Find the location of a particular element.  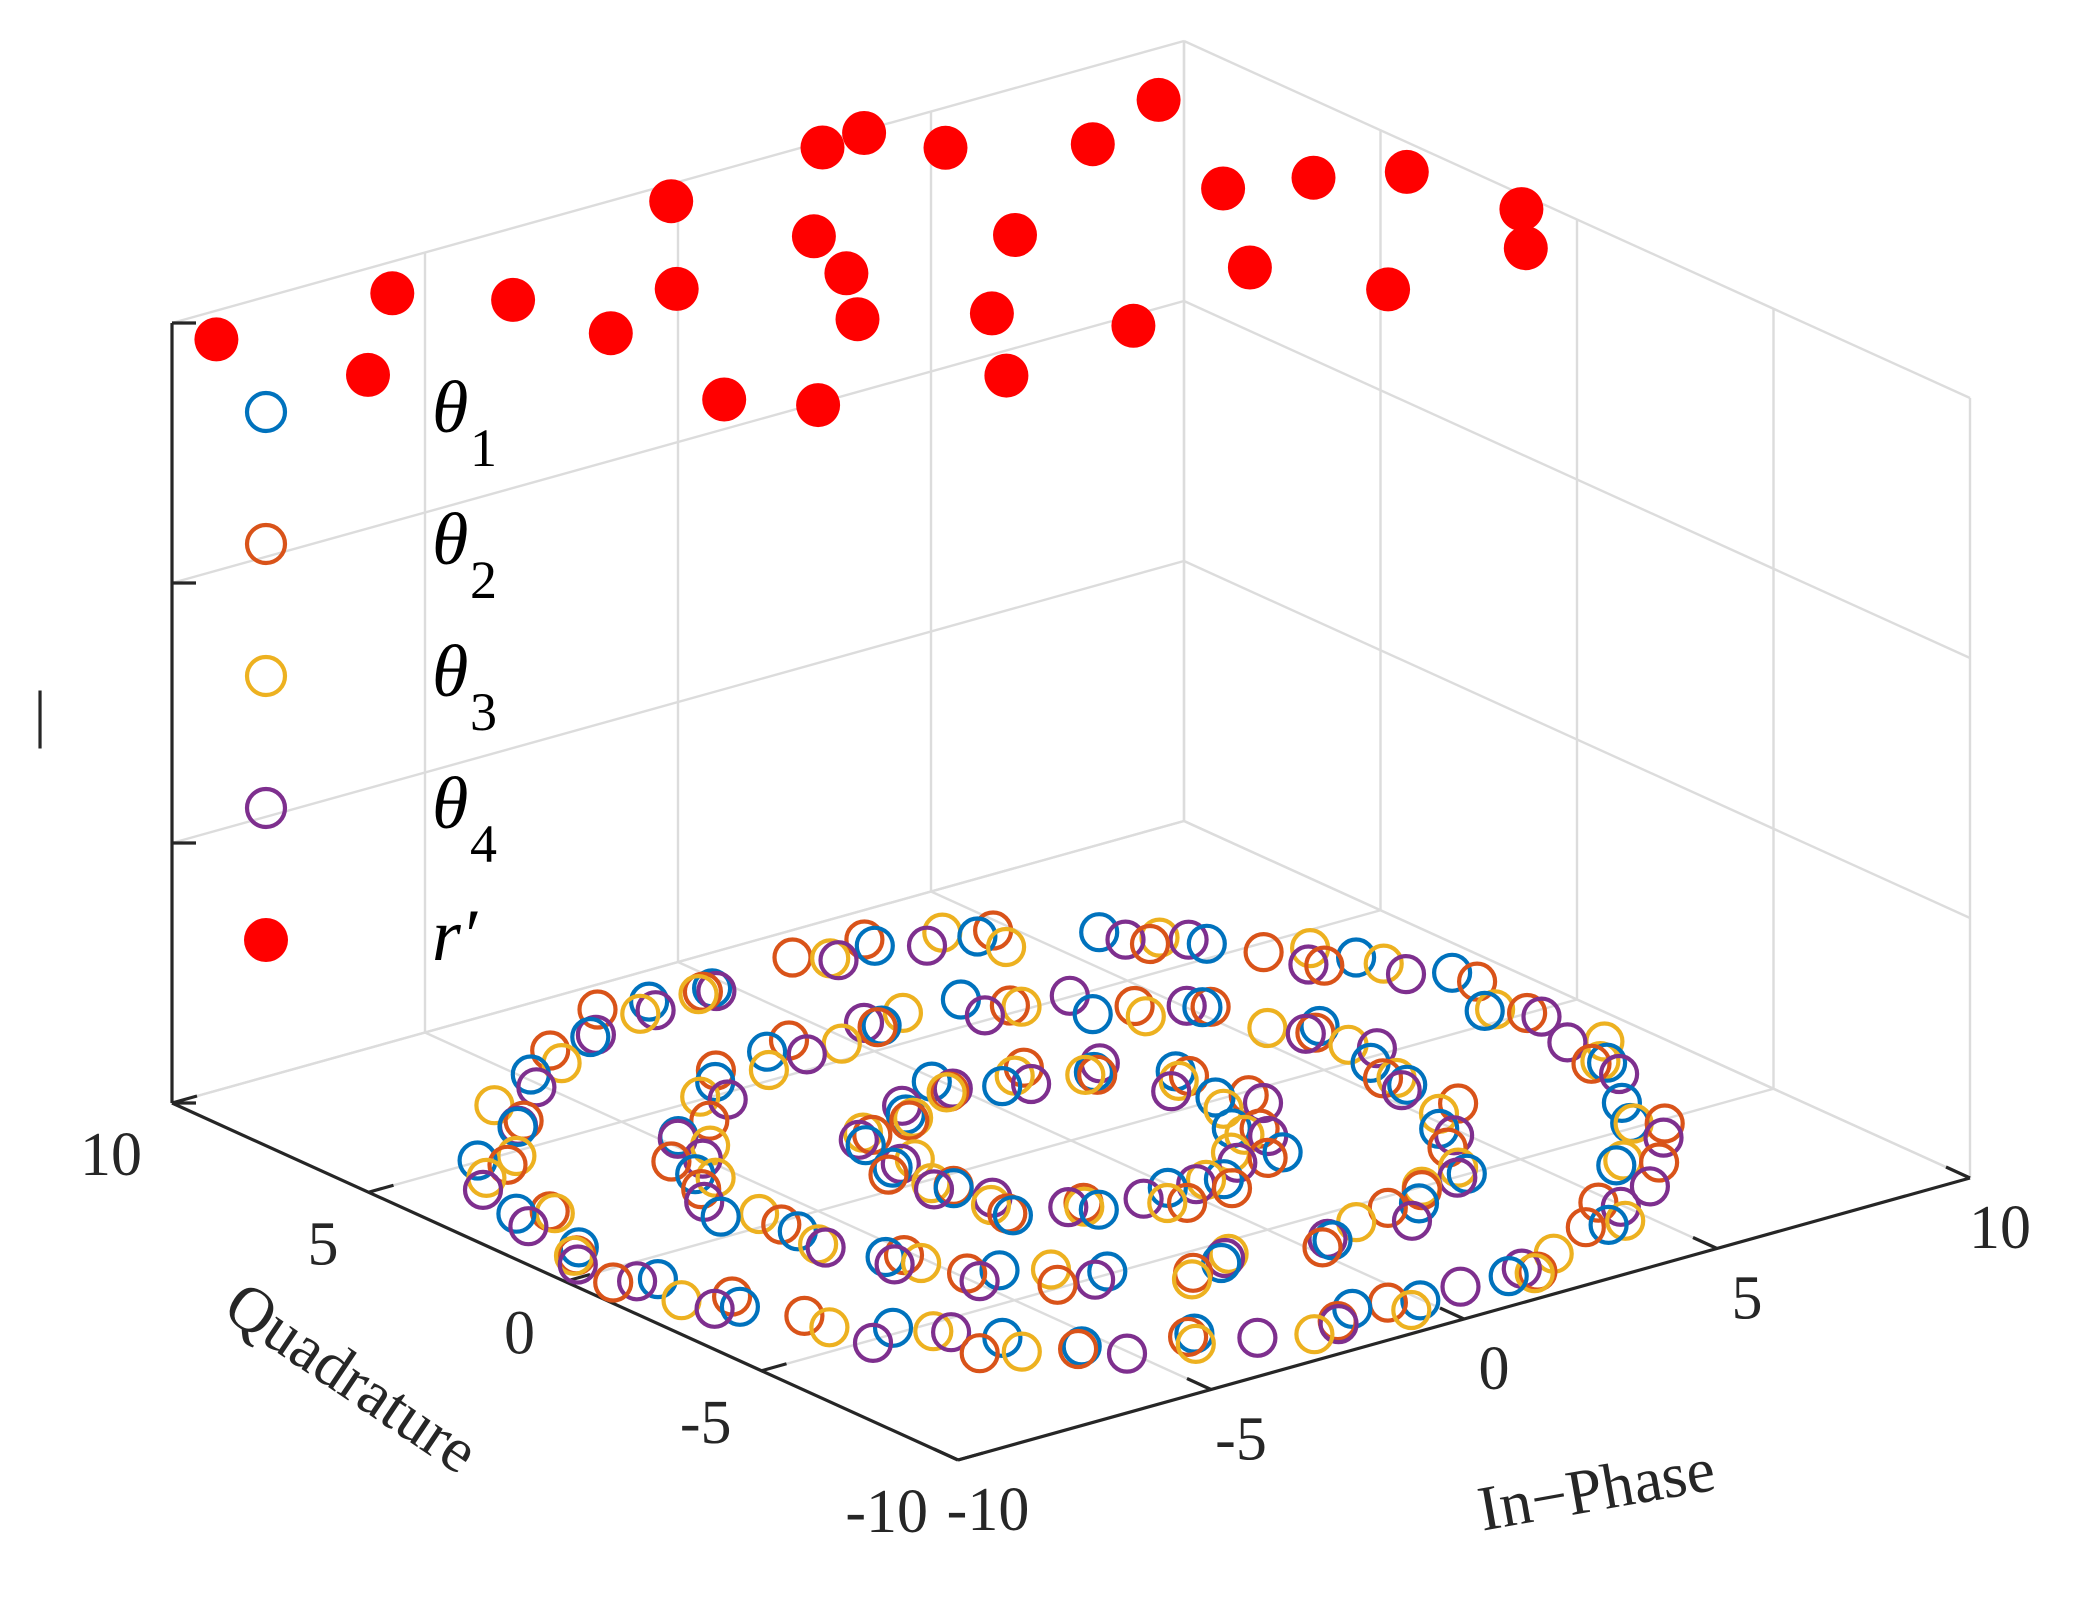

legend-marker-theta3 is located at coordinates (266, 676).